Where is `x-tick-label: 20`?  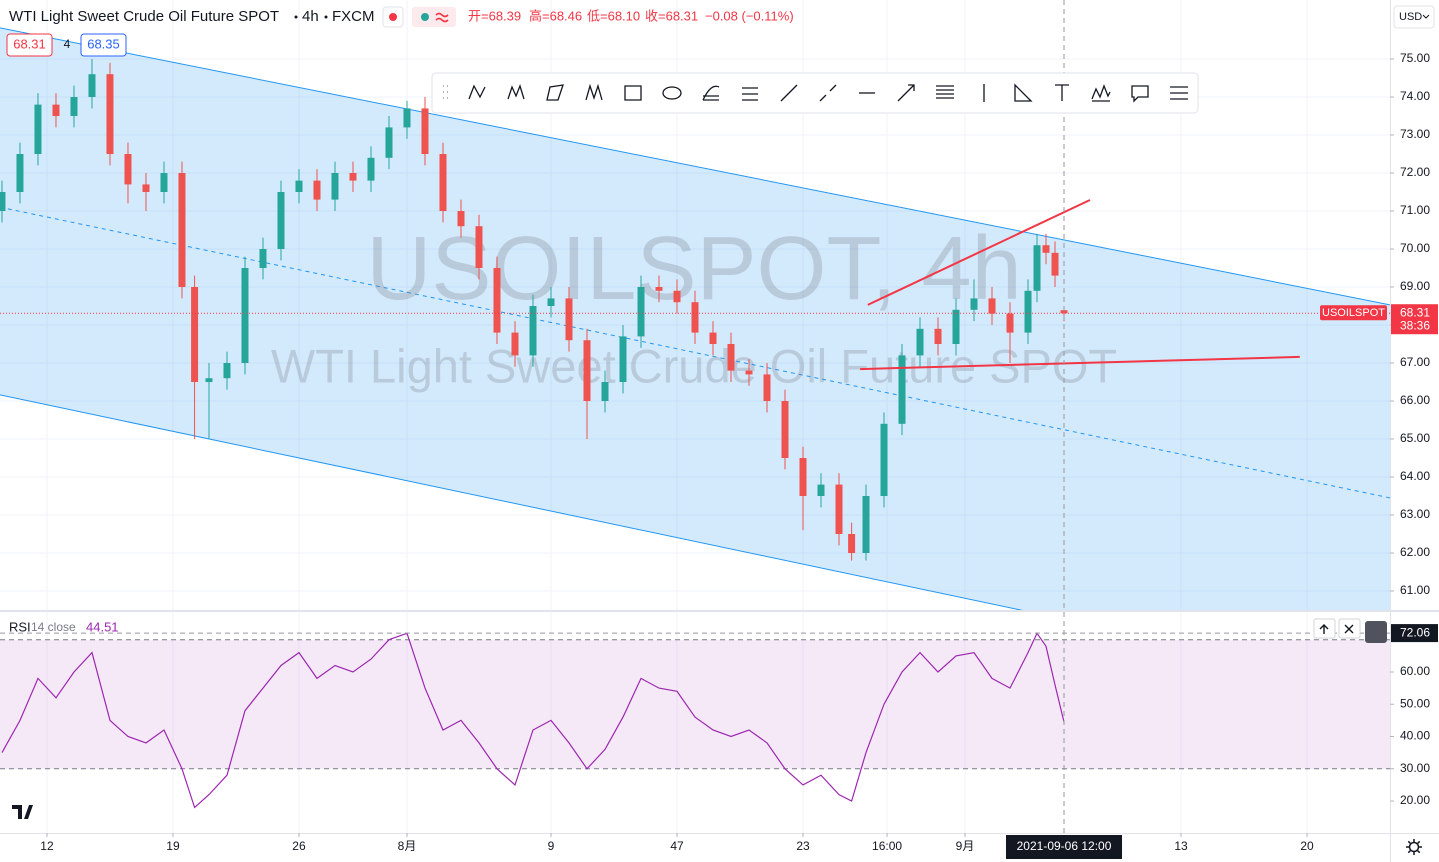
x-tick-label: 20 is located at coordinates (1307, 846).